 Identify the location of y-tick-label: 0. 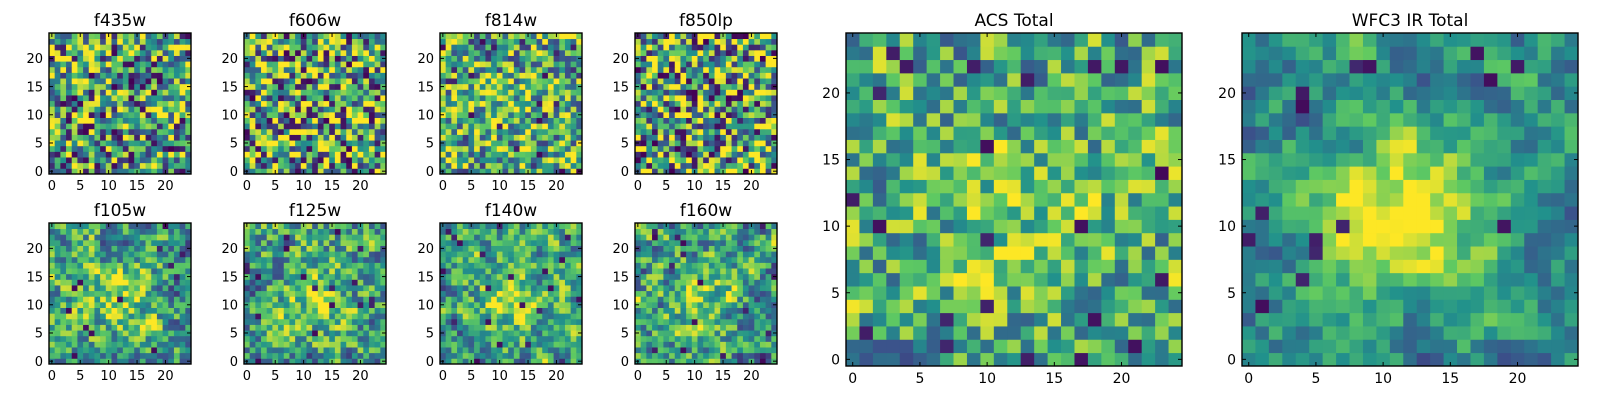
(625, 172).